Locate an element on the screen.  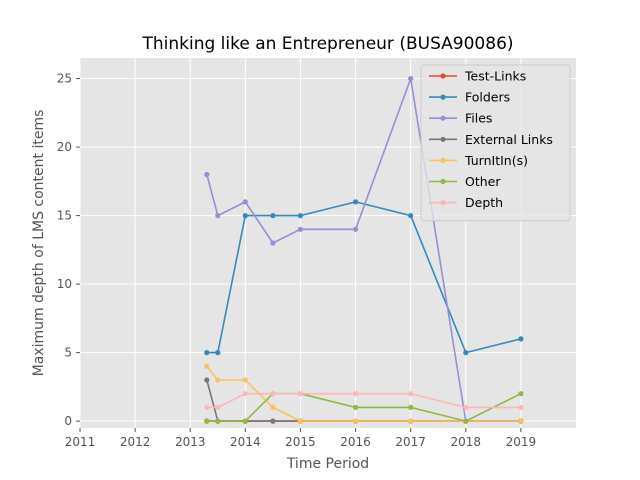
legend-label-test-links: Test-Links is located at coordinates (495, 76).